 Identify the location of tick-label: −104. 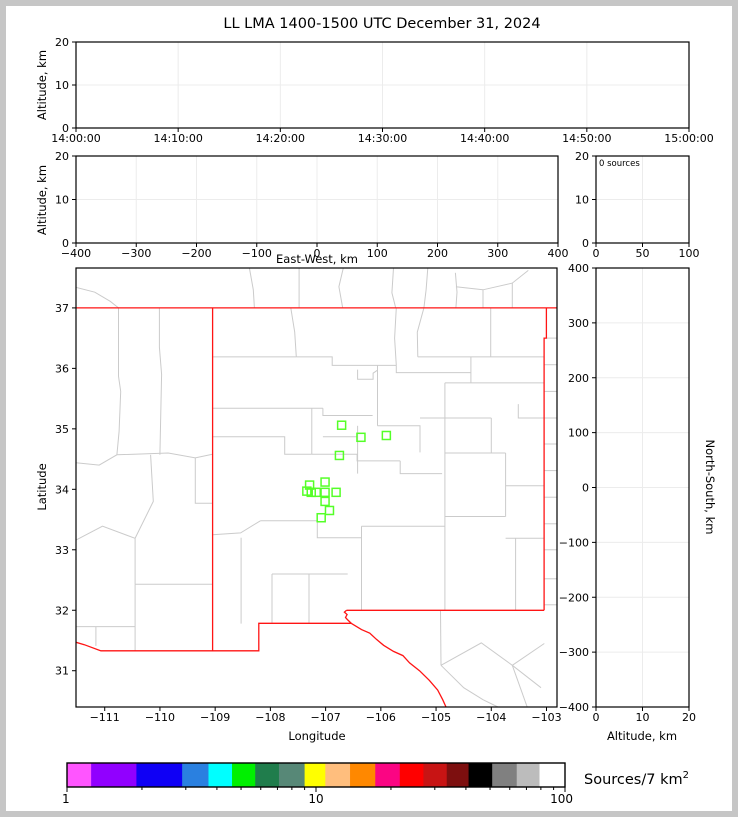
(491, 717).